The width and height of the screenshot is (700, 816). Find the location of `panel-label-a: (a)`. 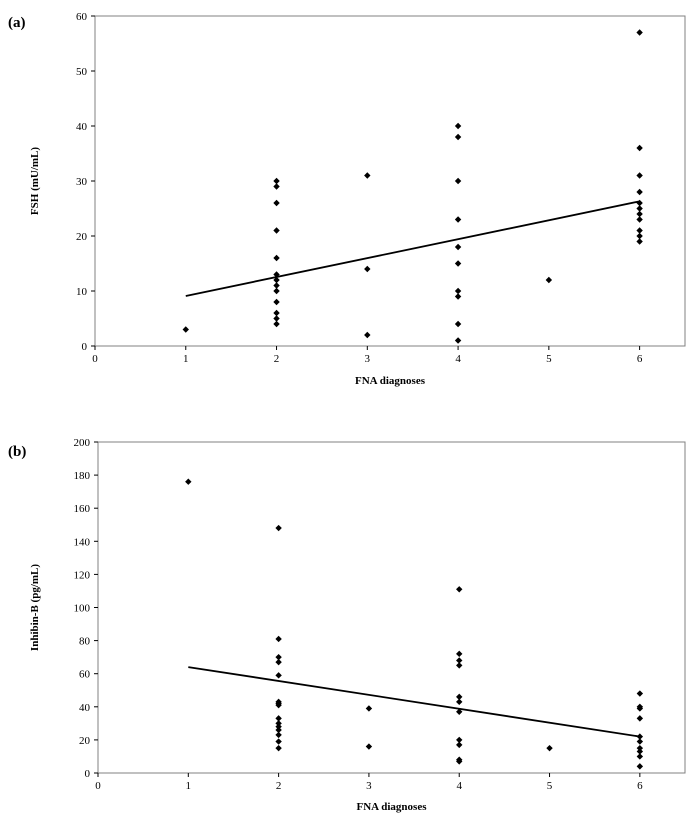

panel-label-a: (a) is located at coordinates (17, 23).